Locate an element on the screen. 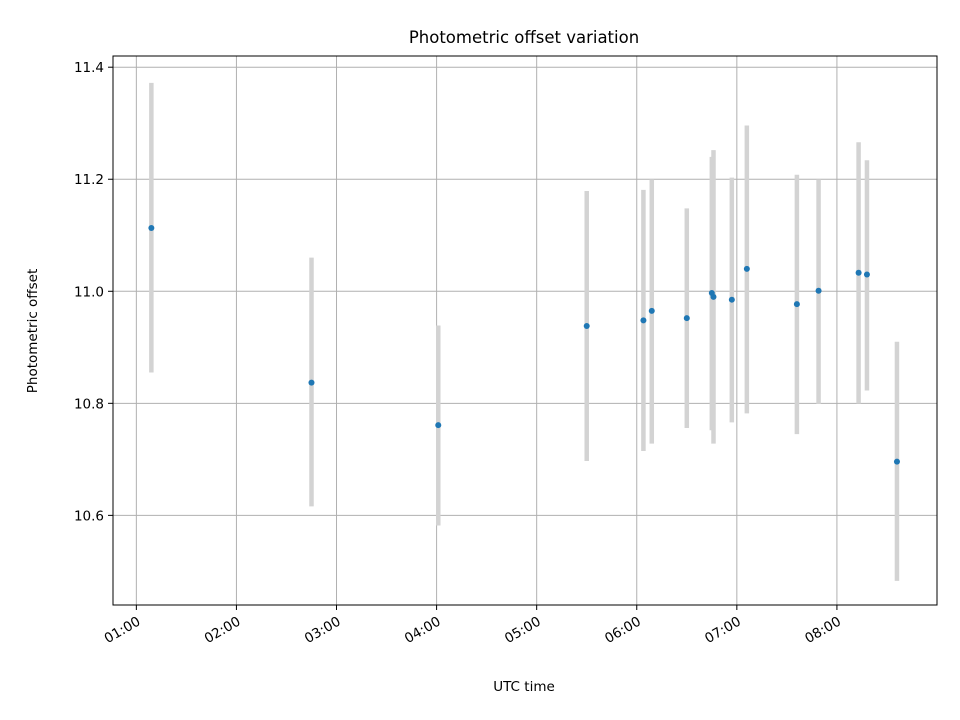 Image resolution: width=960 pixels, height=720 pixels. y-tick-label: 11.4 is located at coordinates (89, 68).